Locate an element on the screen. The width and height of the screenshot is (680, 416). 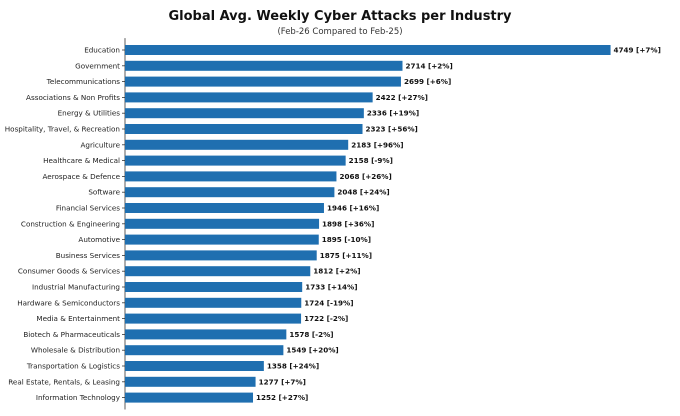
data-label: 1875 [+11%] is located at coordinates (346, 255).